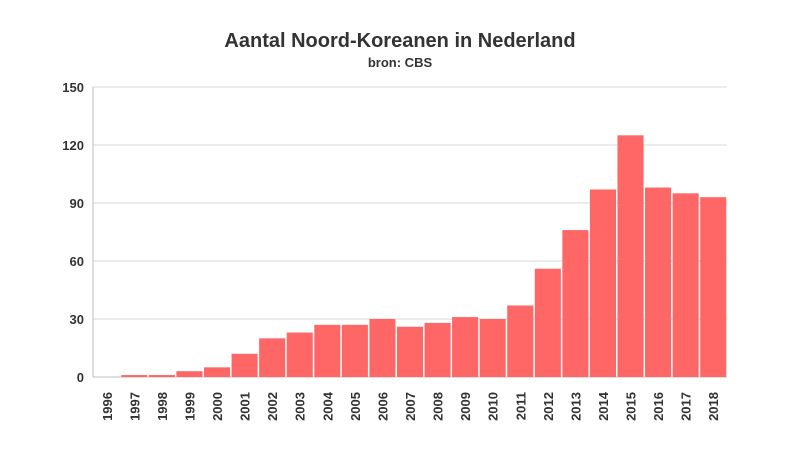 Image resolution: width=800 pixels, height=450 pixels. I want to click on bar-2018, so click(713, 287).